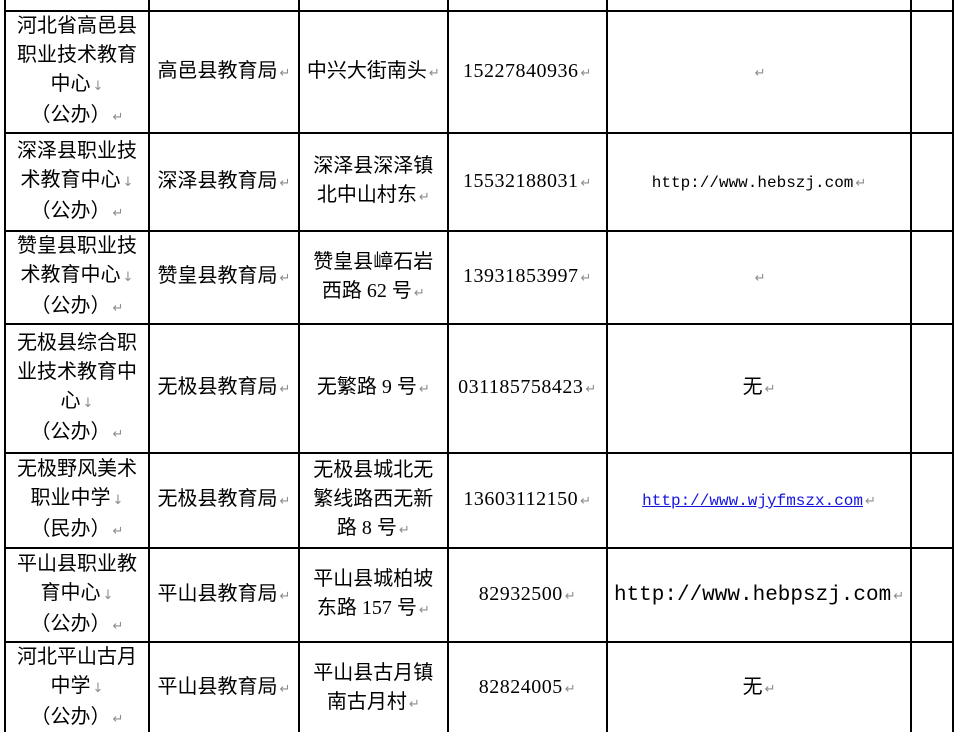 Image resolution: width=954 pixels, height=732 pixels. I want to click on phone-cell: 82824005 ↵, so click(527, 686).